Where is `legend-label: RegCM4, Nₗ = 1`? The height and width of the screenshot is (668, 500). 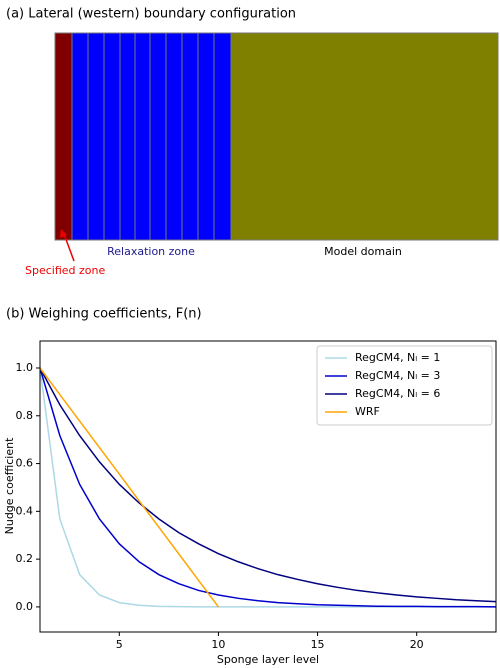 legend-label: RegCM4, Nₗ = 1 is located at coordinates (397, 357).